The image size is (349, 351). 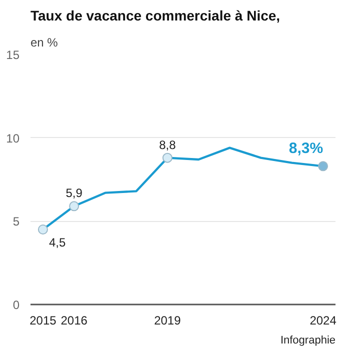 What do you see at coordinates (167, 145) in the screenshot?
I see `data-label: 8,8` at bounding box center [167, 145].